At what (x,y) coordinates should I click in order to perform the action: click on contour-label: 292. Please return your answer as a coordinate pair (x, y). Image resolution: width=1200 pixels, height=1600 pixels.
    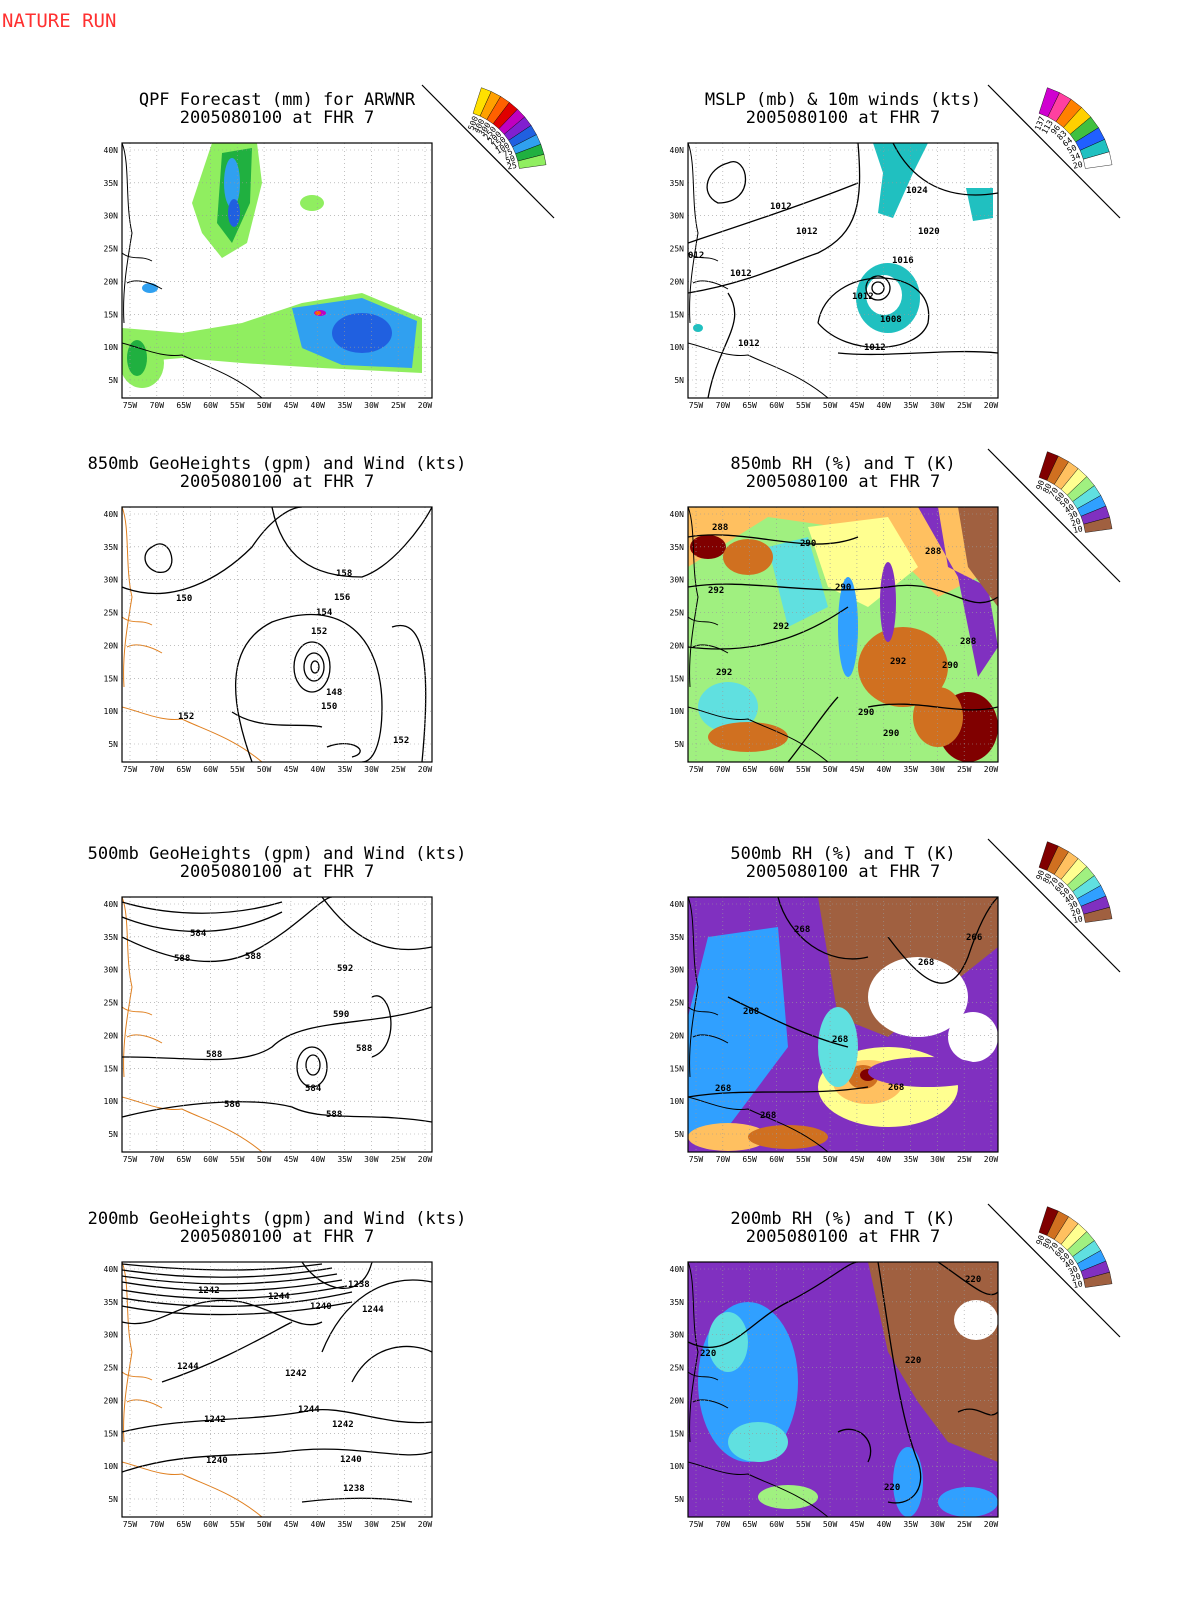
    Looking at the image, I should click on (716, 591).